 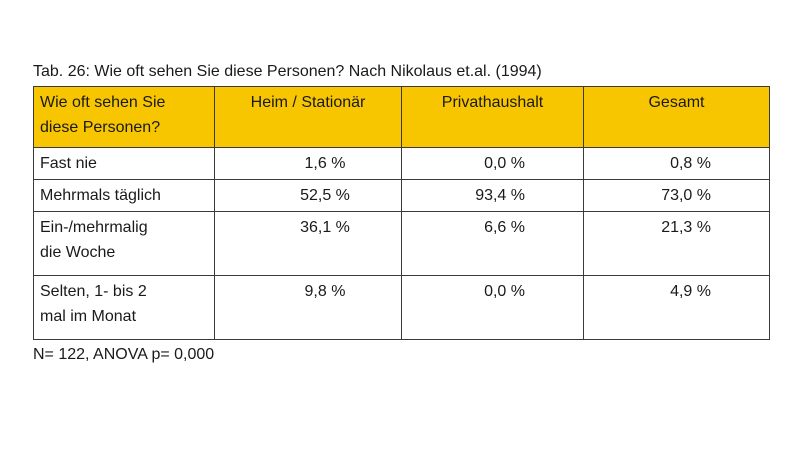 I want to click on table-row: Mehrmals täglich 52,5 % 93,4 % 73,0 %, so click(x=401, y=195).